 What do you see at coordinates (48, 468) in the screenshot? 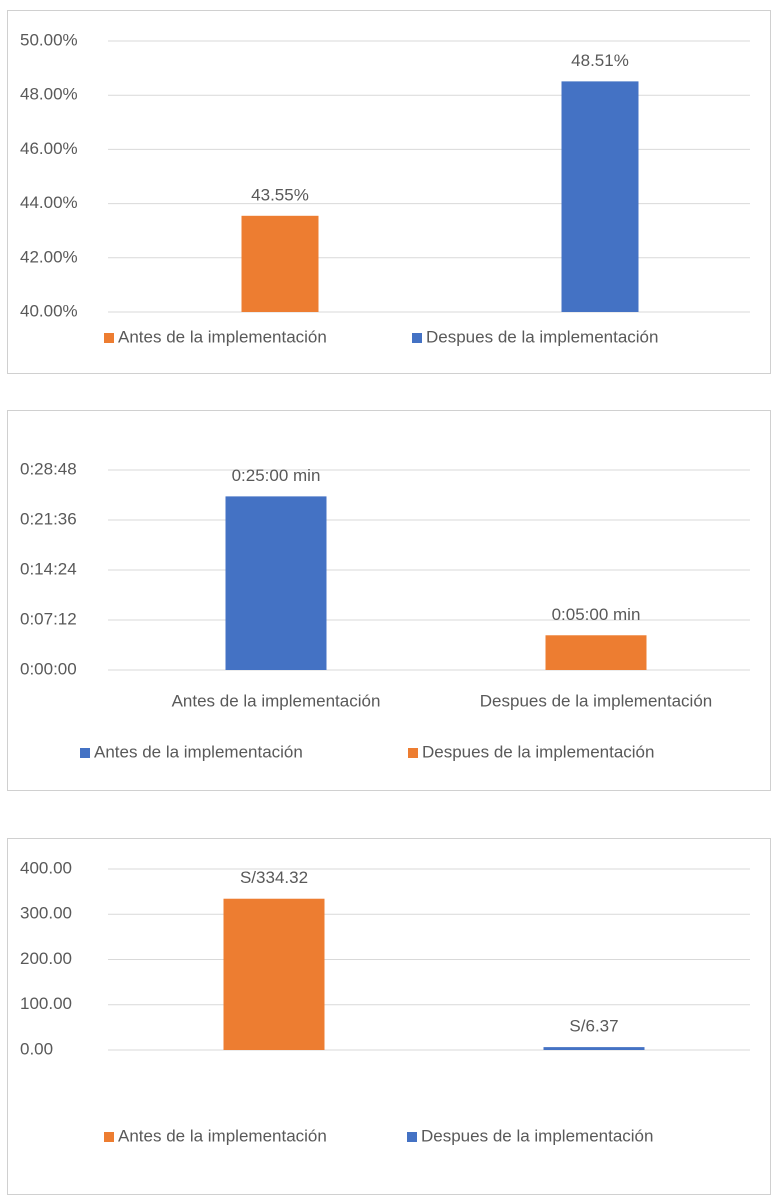
I see `y-tick-label: 0:28:48` at bounding box center [48, 468].